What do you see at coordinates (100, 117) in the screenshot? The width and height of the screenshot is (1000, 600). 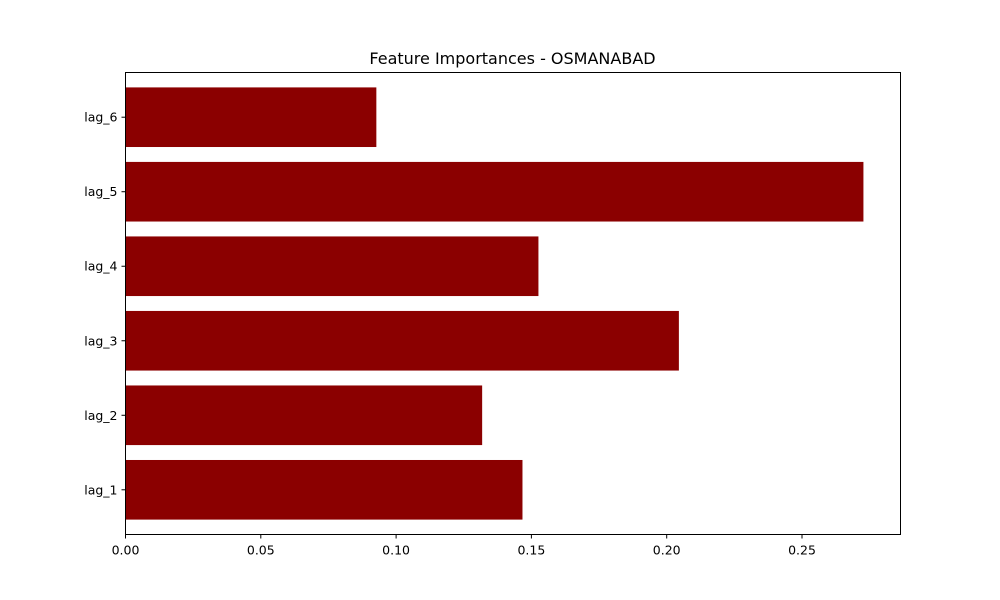 I see `y-tick-label: lag_6` at bounding box center [100, 117].